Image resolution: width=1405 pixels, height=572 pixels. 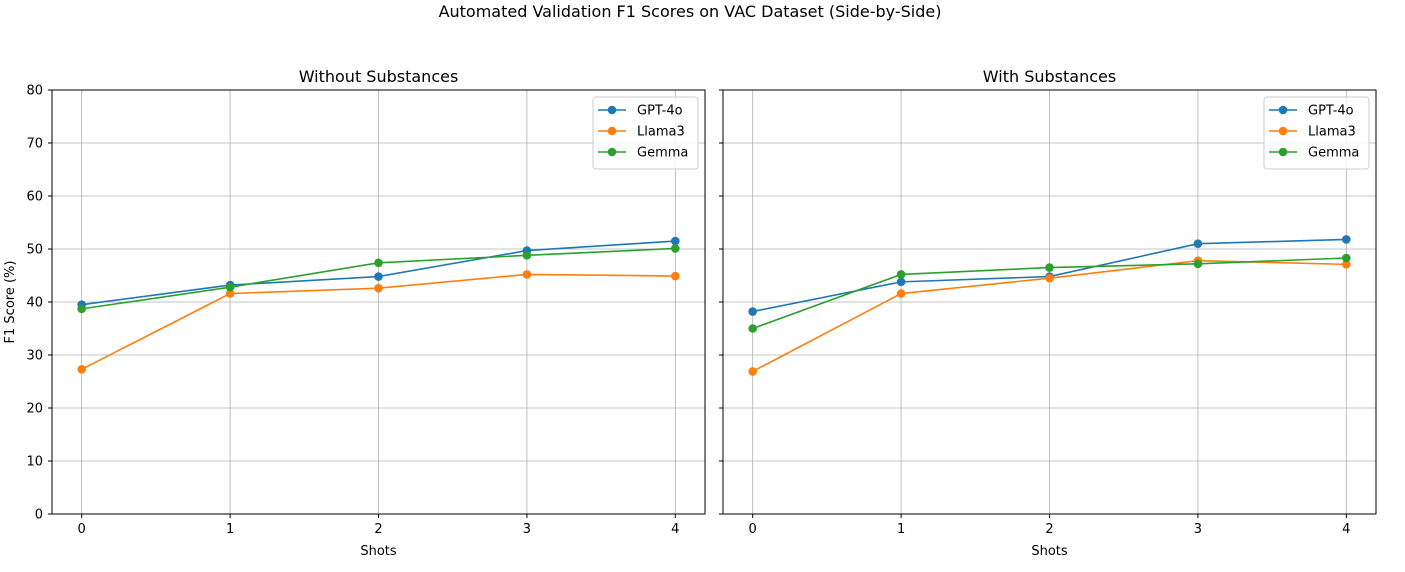 What do you see at coordinates (230, 529) in the screenshot?
I see `panel-1-xtick-label-1: 1` at bounding box center [230, 529].